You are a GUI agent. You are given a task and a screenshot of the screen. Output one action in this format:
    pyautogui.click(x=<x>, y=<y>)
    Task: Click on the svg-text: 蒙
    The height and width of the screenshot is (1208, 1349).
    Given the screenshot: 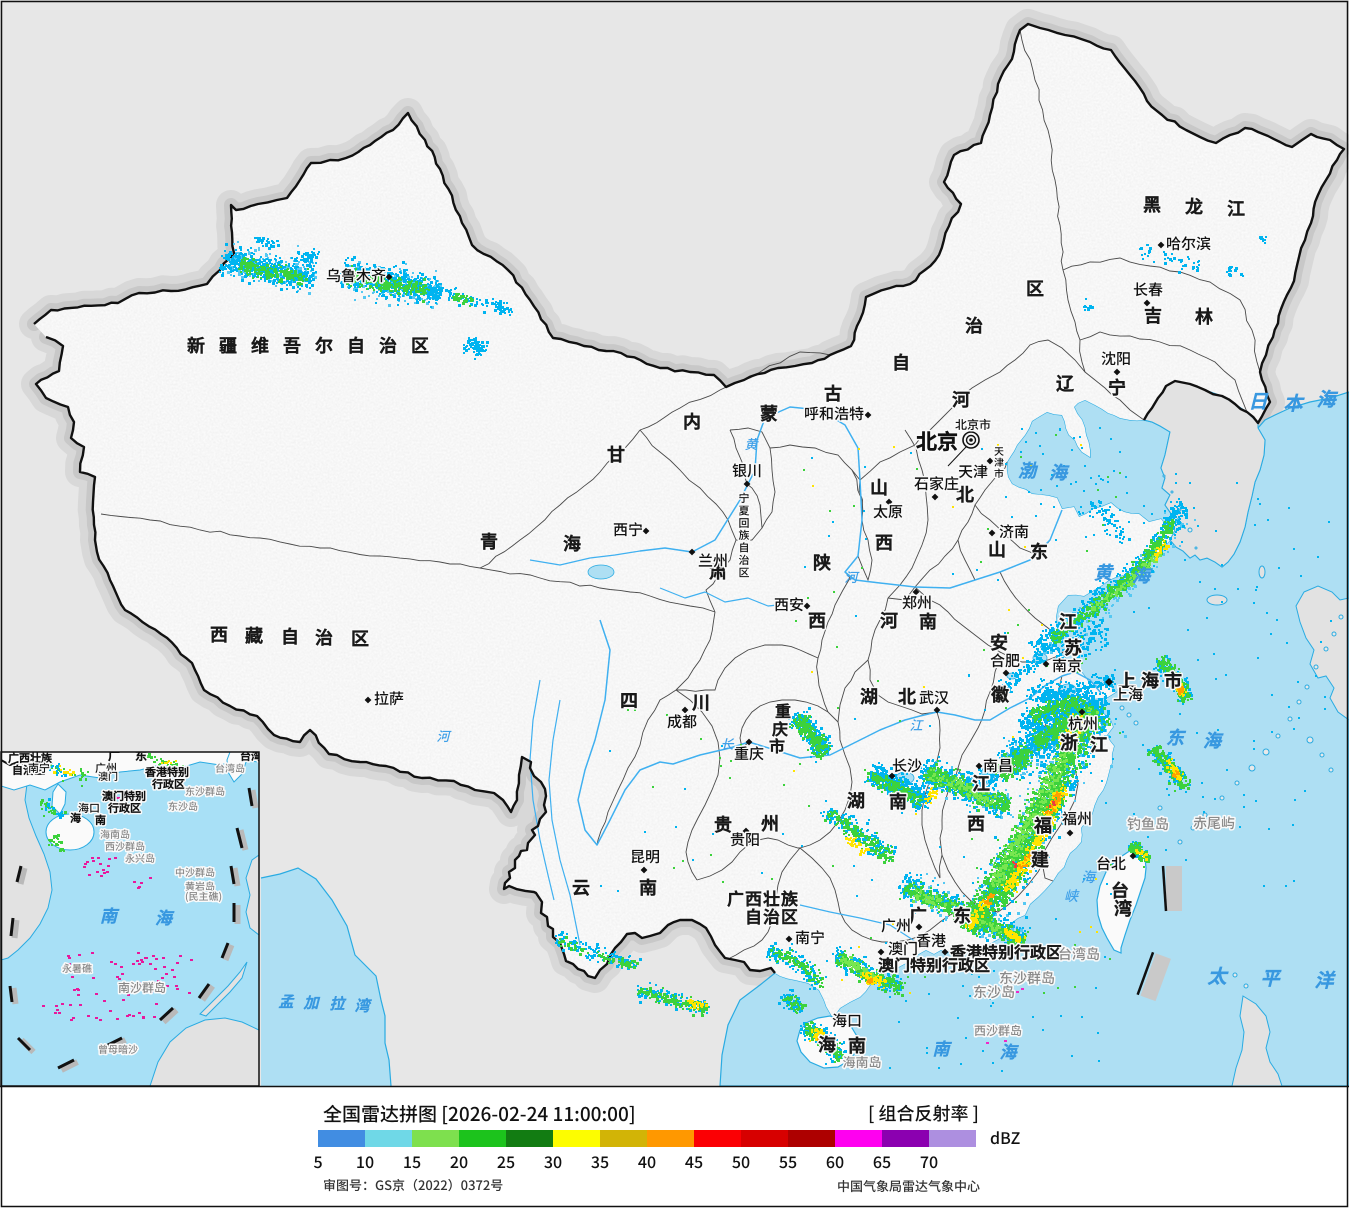 What is the action you would take?
    pyautogui.click(x=769, y=413)
    